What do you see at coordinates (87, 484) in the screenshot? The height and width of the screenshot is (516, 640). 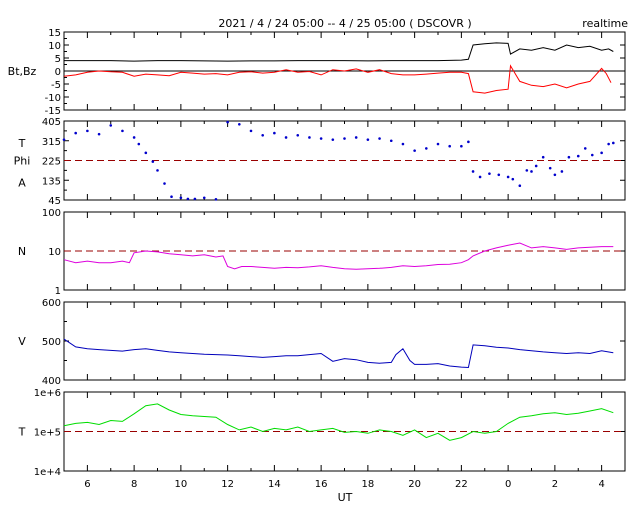 I see `x-tick-label: 6` at bounding box center [87, 484].